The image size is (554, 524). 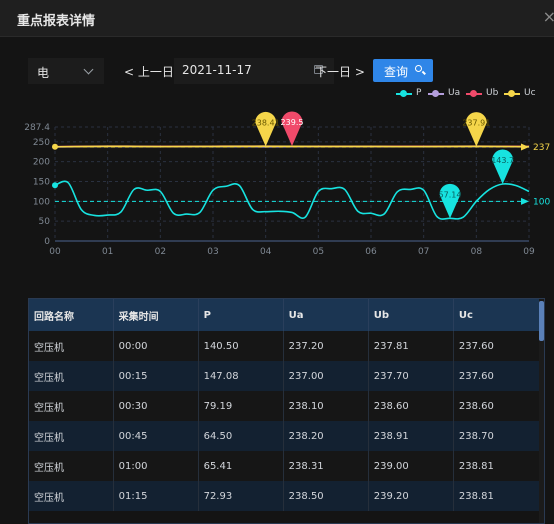 I want to click on table-cell: 238.70, so click(x=497, y=436).